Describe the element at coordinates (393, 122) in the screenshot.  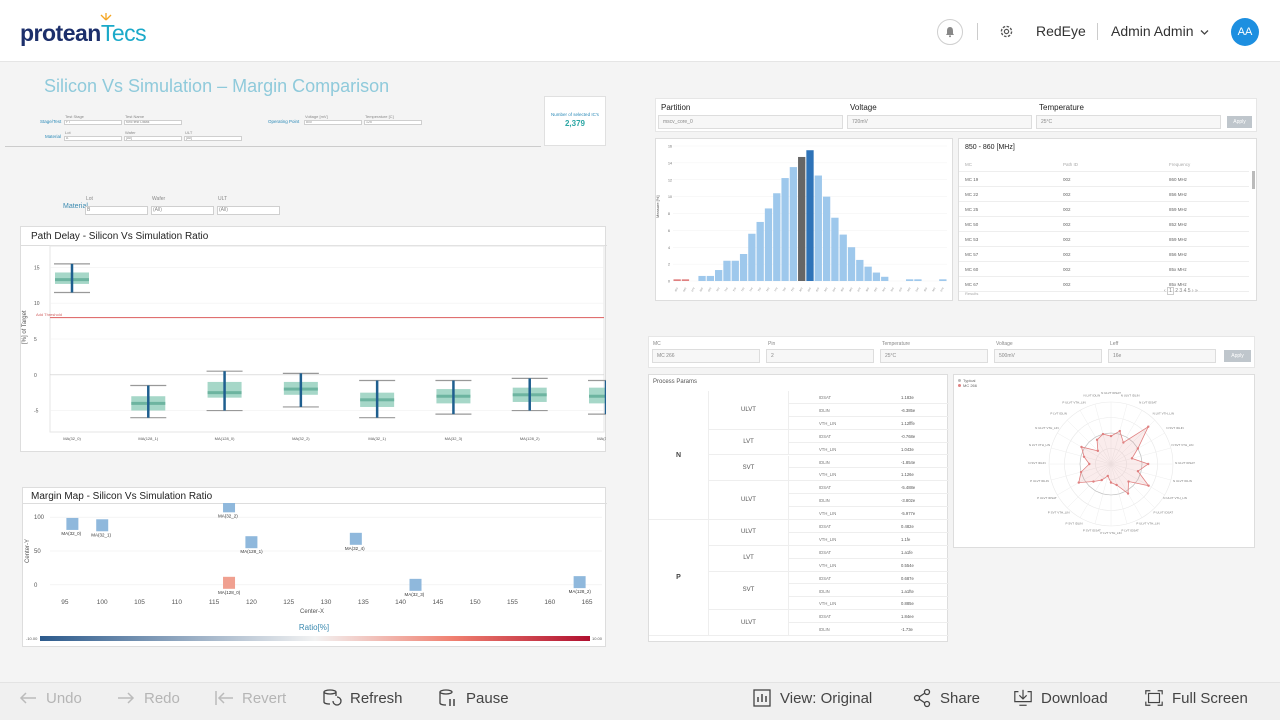
I see `temperature-select: 125` at that location.